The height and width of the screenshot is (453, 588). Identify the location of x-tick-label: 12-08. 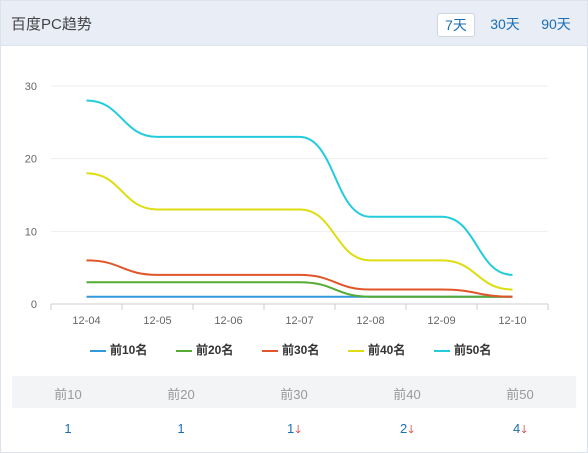
(370, 321).